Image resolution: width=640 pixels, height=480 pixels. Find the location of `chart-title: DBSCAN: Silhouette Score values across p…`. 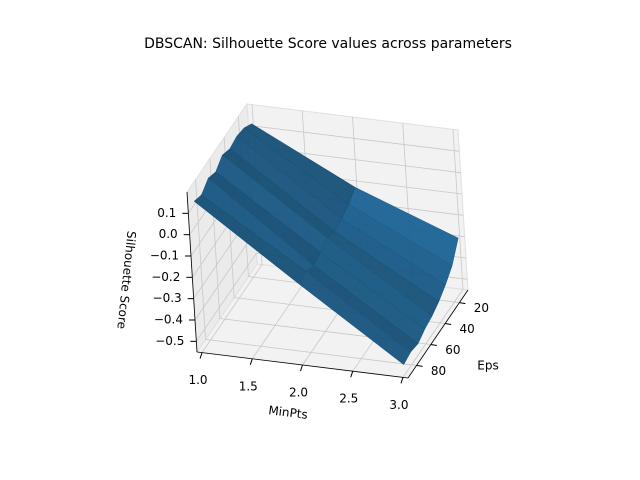

chart-title: DBSCAN: Silhouette Score values across p… is located at coordinates (328, 44).